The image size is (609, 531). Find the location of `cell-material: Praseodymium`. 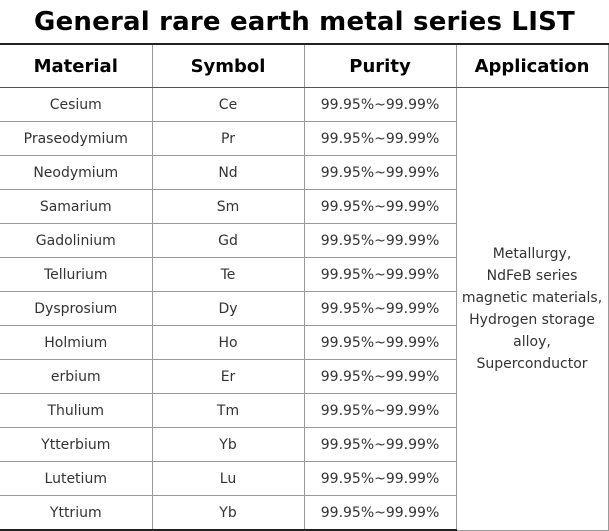

cell-material: Praseodymium is located at coordinates (76, 138).